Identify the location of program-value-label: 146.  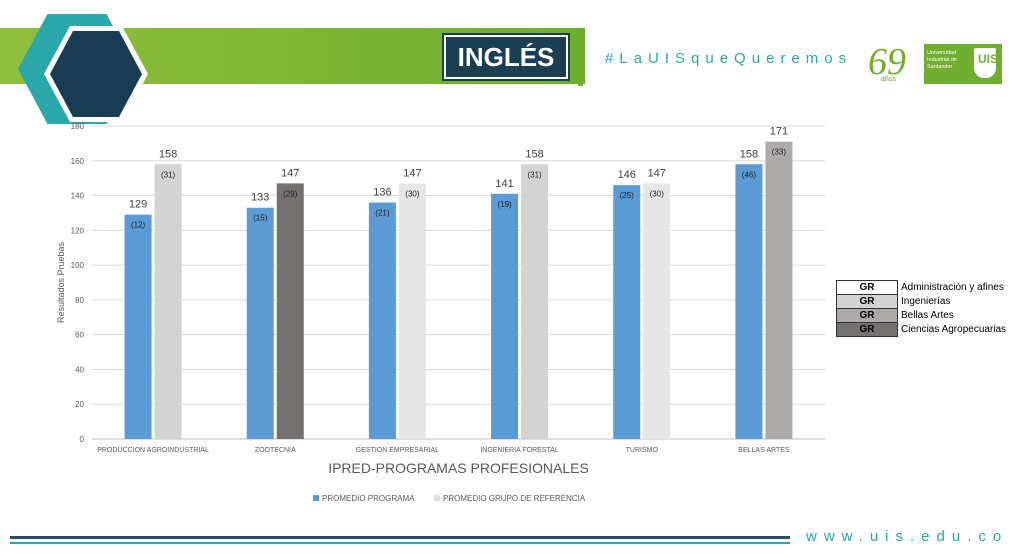
(627, 175).